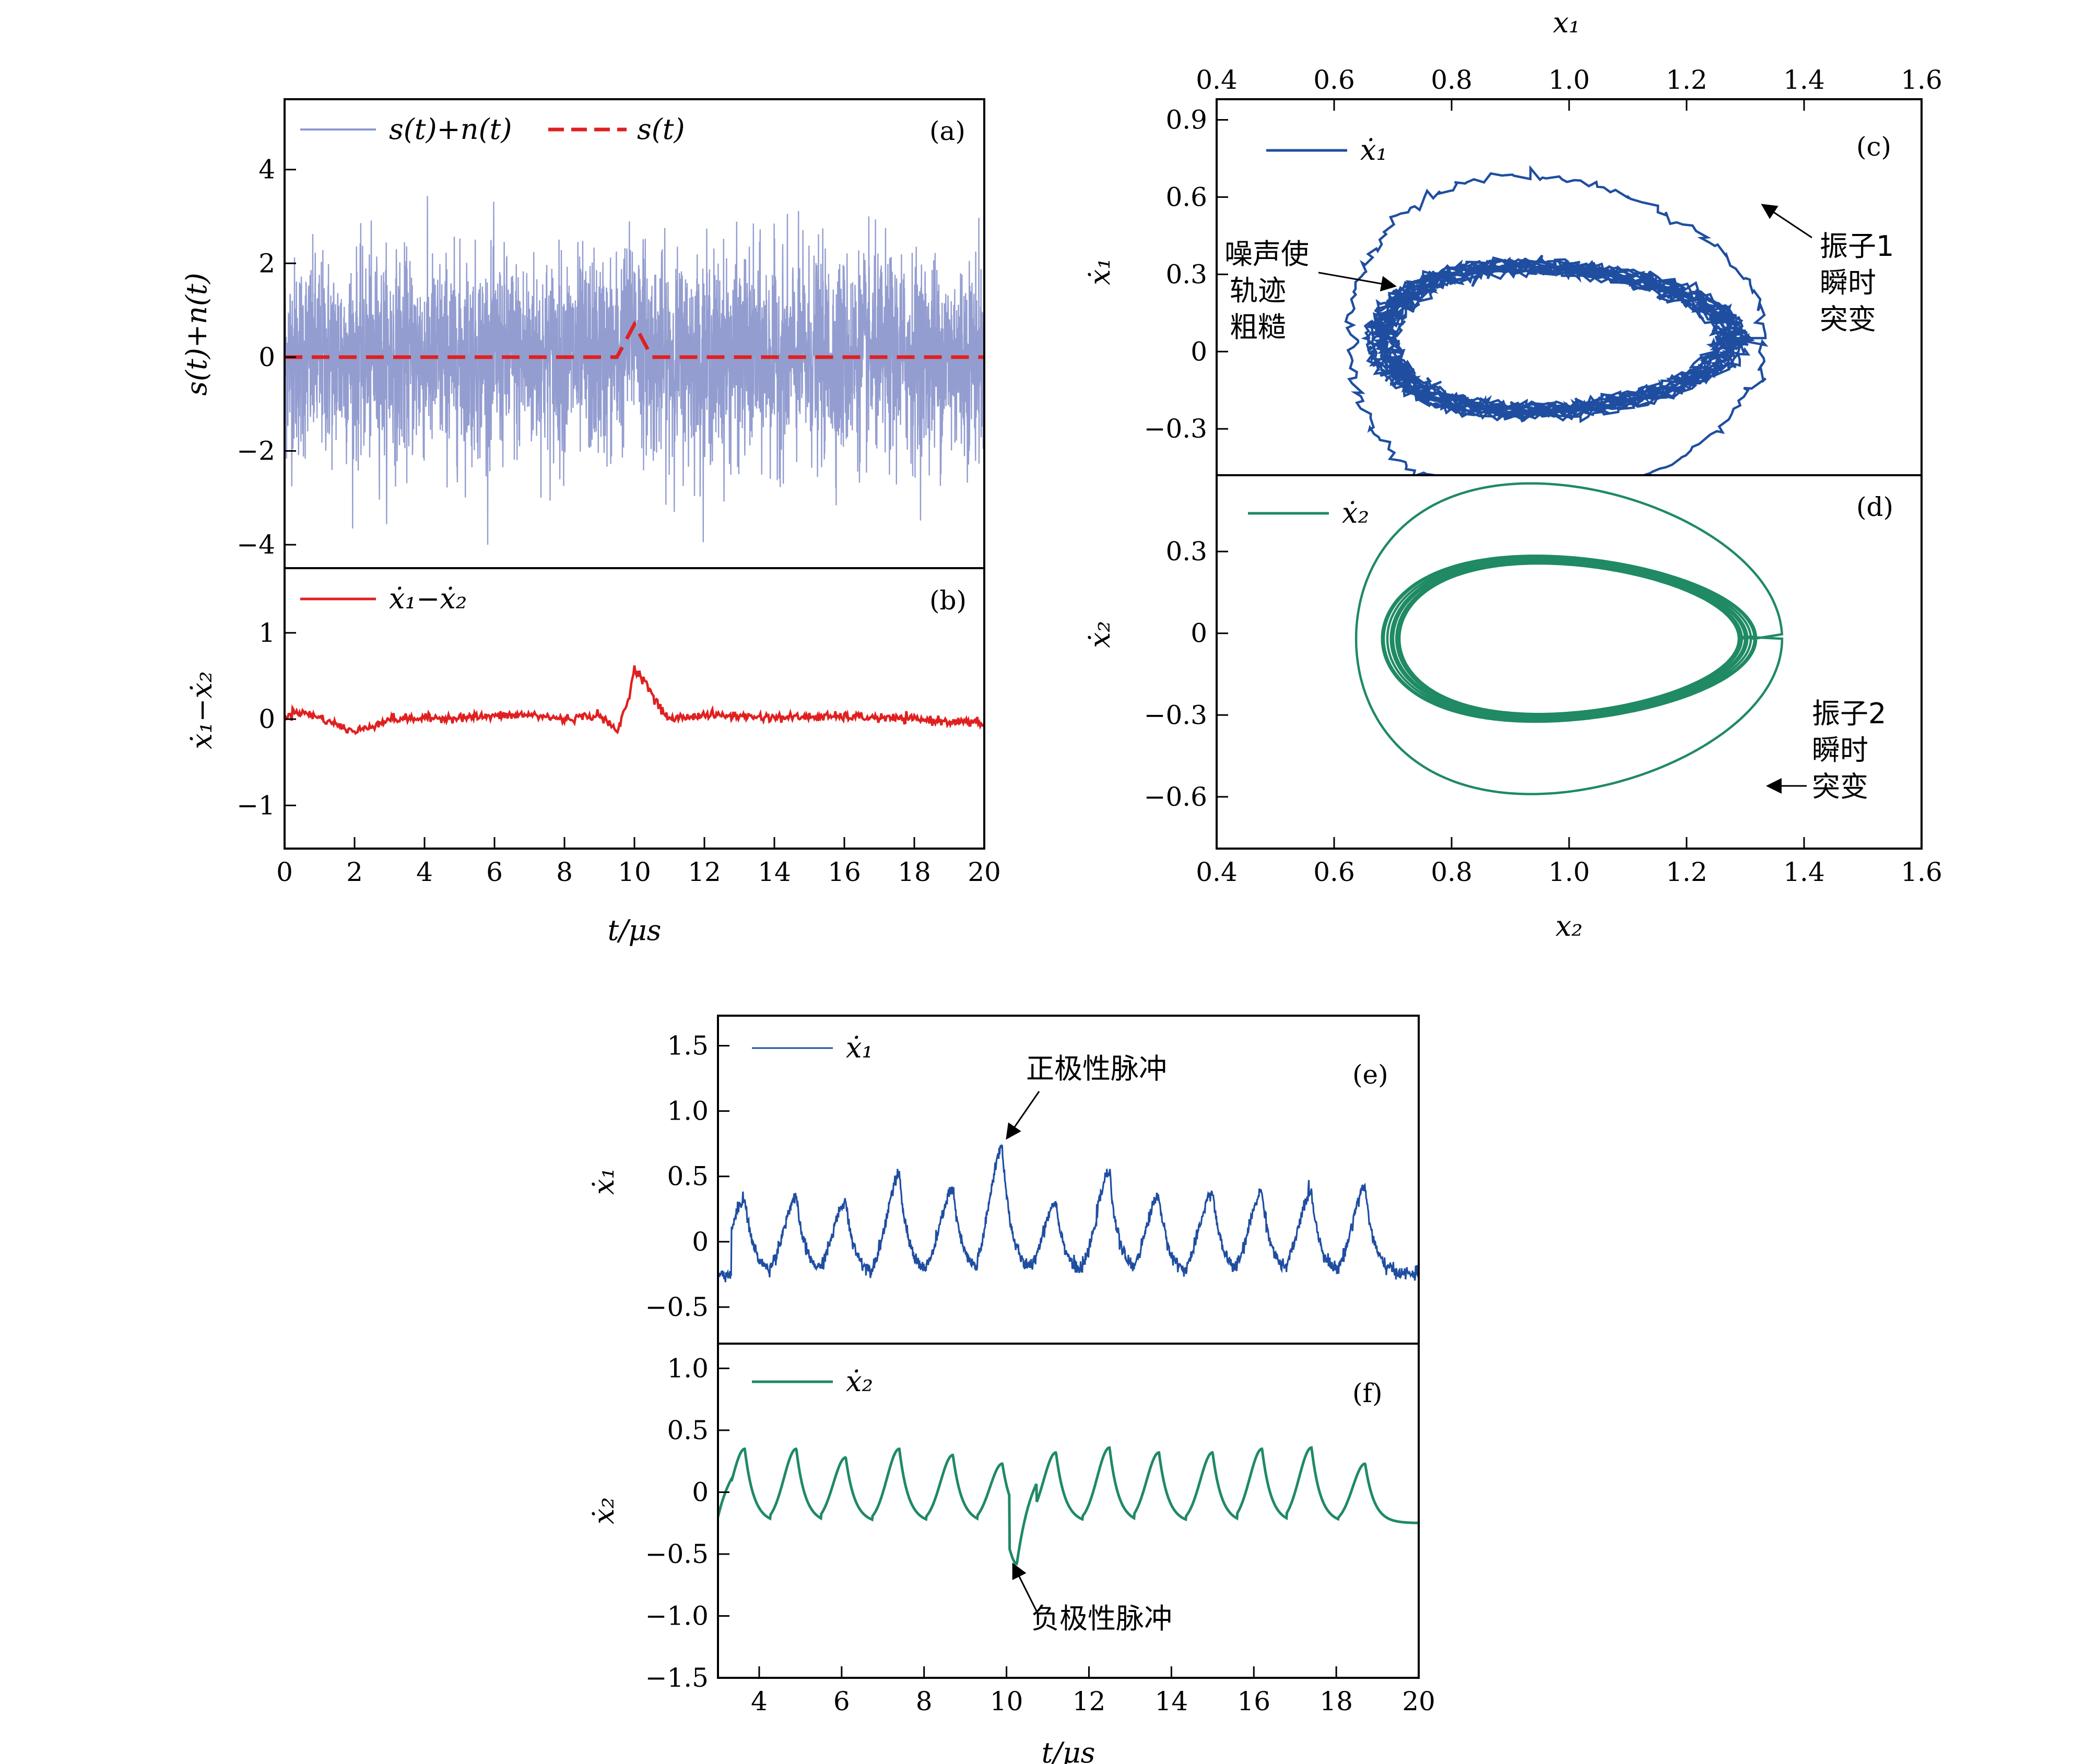  I want to click on annotation-arrow-positive, so click(1023, 1115).